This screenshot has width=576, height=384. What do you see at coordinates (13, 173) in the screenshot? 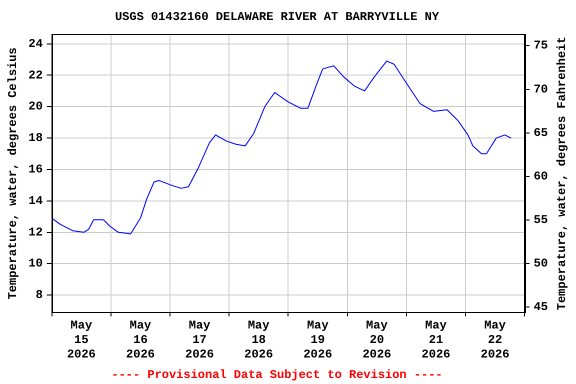
I see `y-axis-title: Temperature, water, degrees Celsius` at bounding box center [13, 173].